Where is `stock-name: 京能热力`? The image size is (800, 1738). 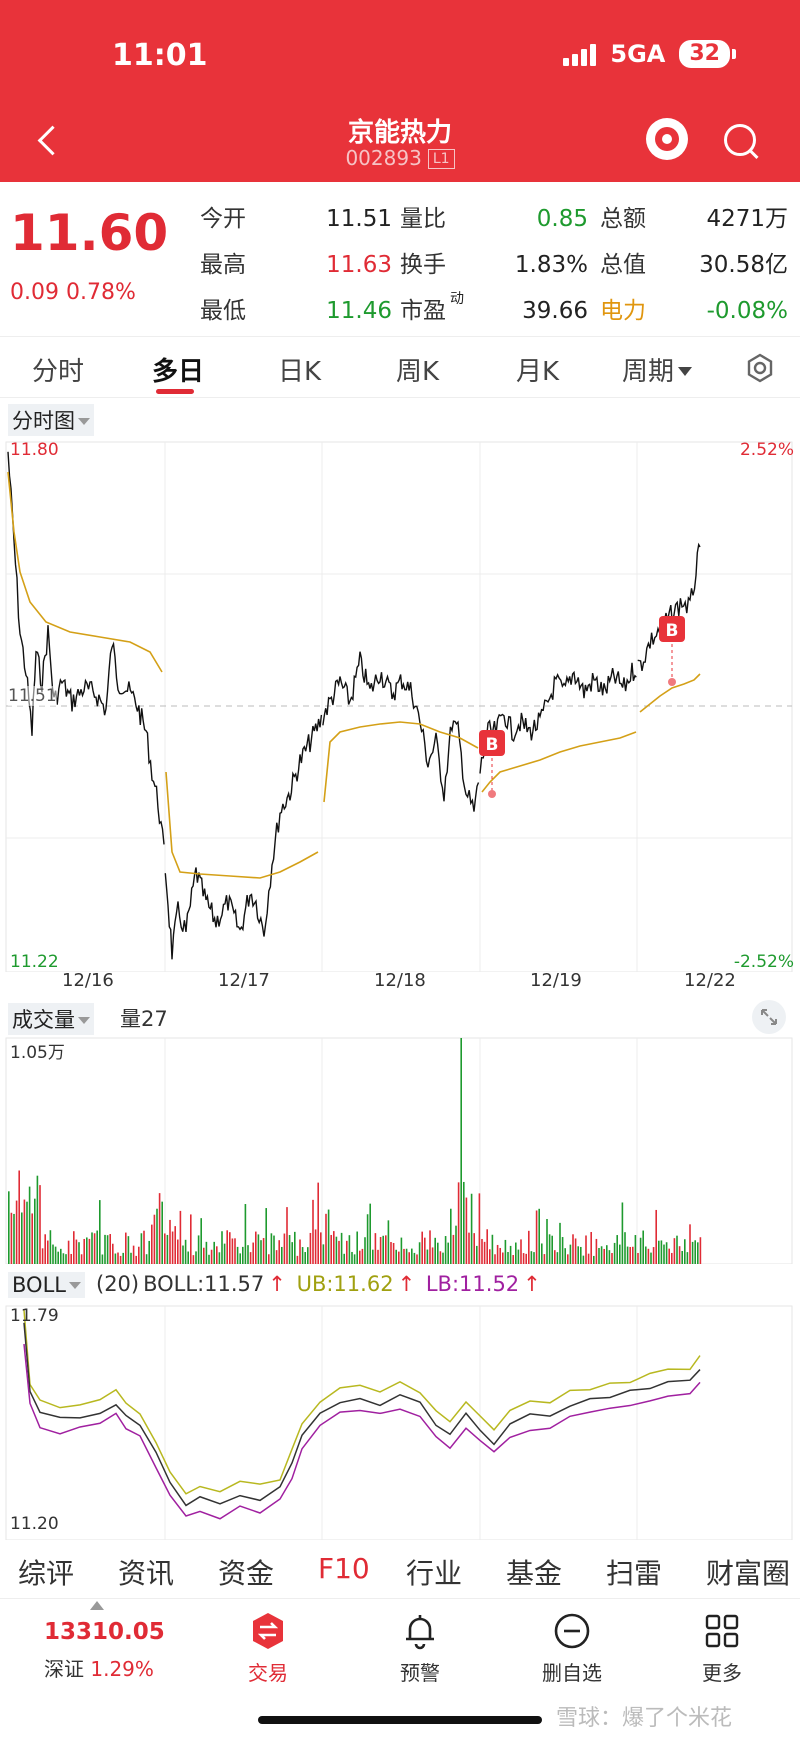 stock-name: 京能热力 is located at coordinates (399, 133).